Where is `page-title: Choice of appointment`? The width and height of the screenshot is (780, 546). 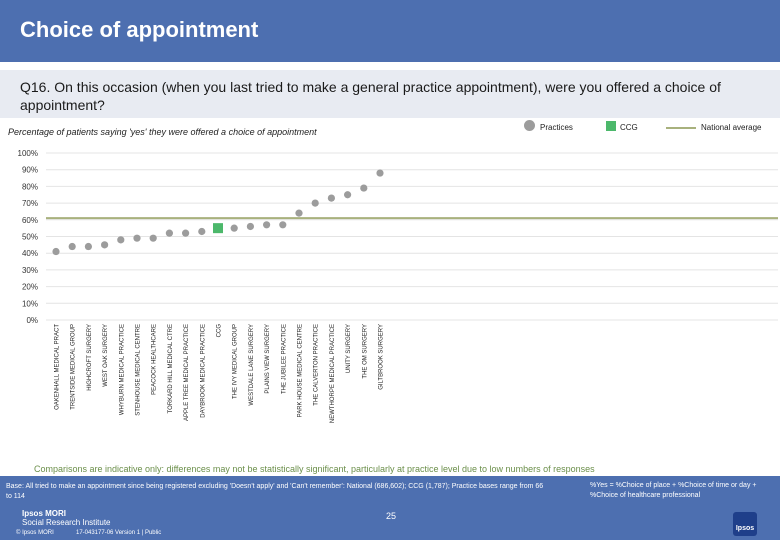
page-title: Choice of appointment is located at coordinates (139, 29).